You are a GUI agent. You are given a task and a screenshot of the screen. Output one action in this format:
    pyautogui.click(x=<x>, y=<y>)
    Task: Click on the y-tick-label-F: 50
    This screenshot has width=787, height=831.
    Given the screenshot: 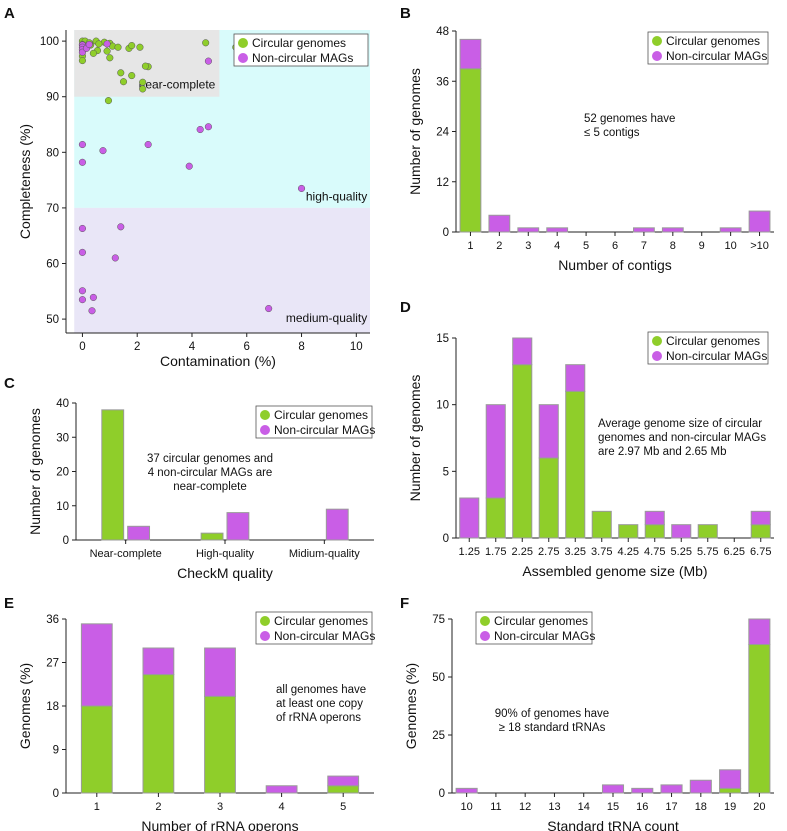 What is the action you would take?
    pyautogui.click(x=438, y=678)
    